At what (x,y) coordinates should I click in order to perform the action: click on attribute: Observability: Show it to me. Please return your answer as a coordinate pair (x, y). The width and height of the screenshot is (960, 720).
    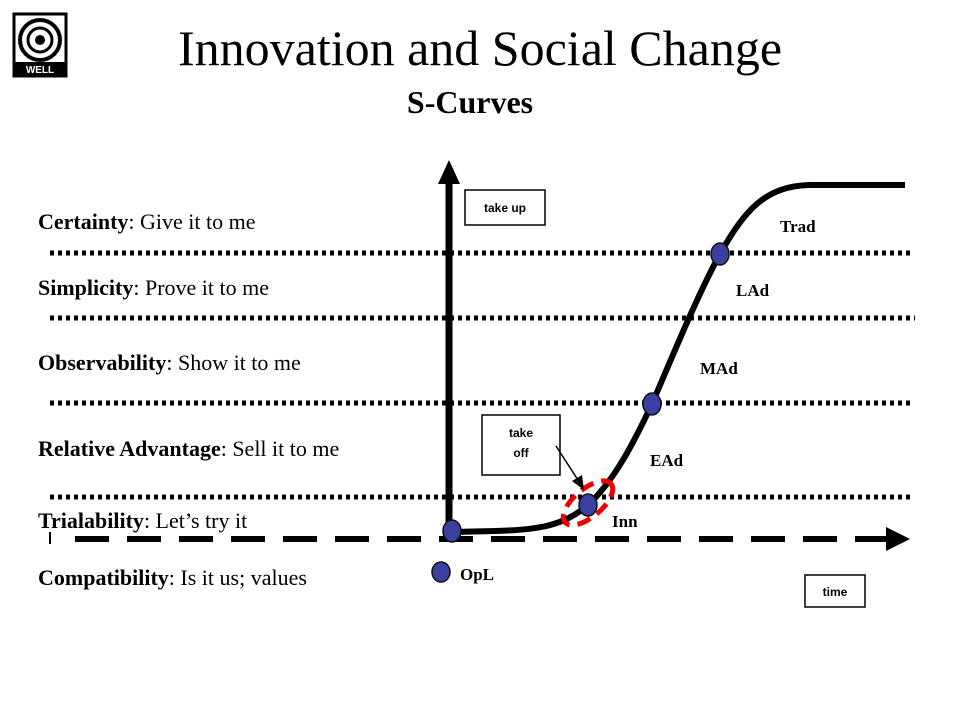
    Looking at the image, I should click on (169, 362).